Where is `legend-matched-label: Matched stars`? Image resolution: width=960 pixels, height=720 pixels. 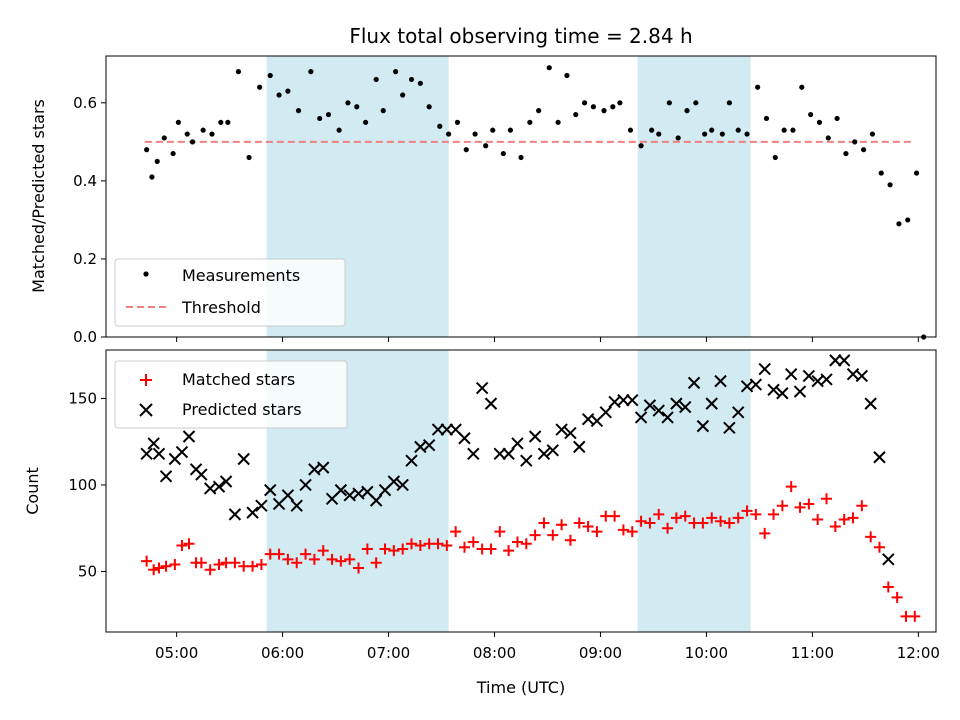
legend-matched-label: Matched stars is located at coordinates (238, 379).